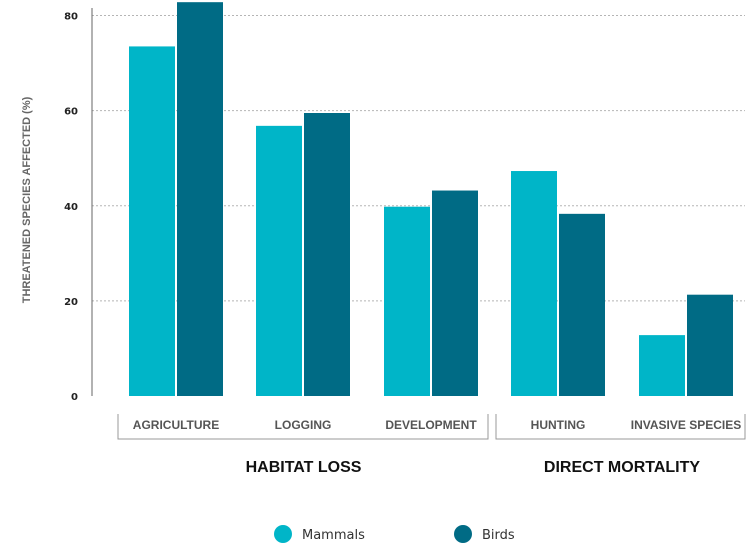 This screenshot has width=747, height=545. What do you see at coordinates (498, 535) in the screenshot?
I see `legend-label: Birds` at bounding box center [498, 535].